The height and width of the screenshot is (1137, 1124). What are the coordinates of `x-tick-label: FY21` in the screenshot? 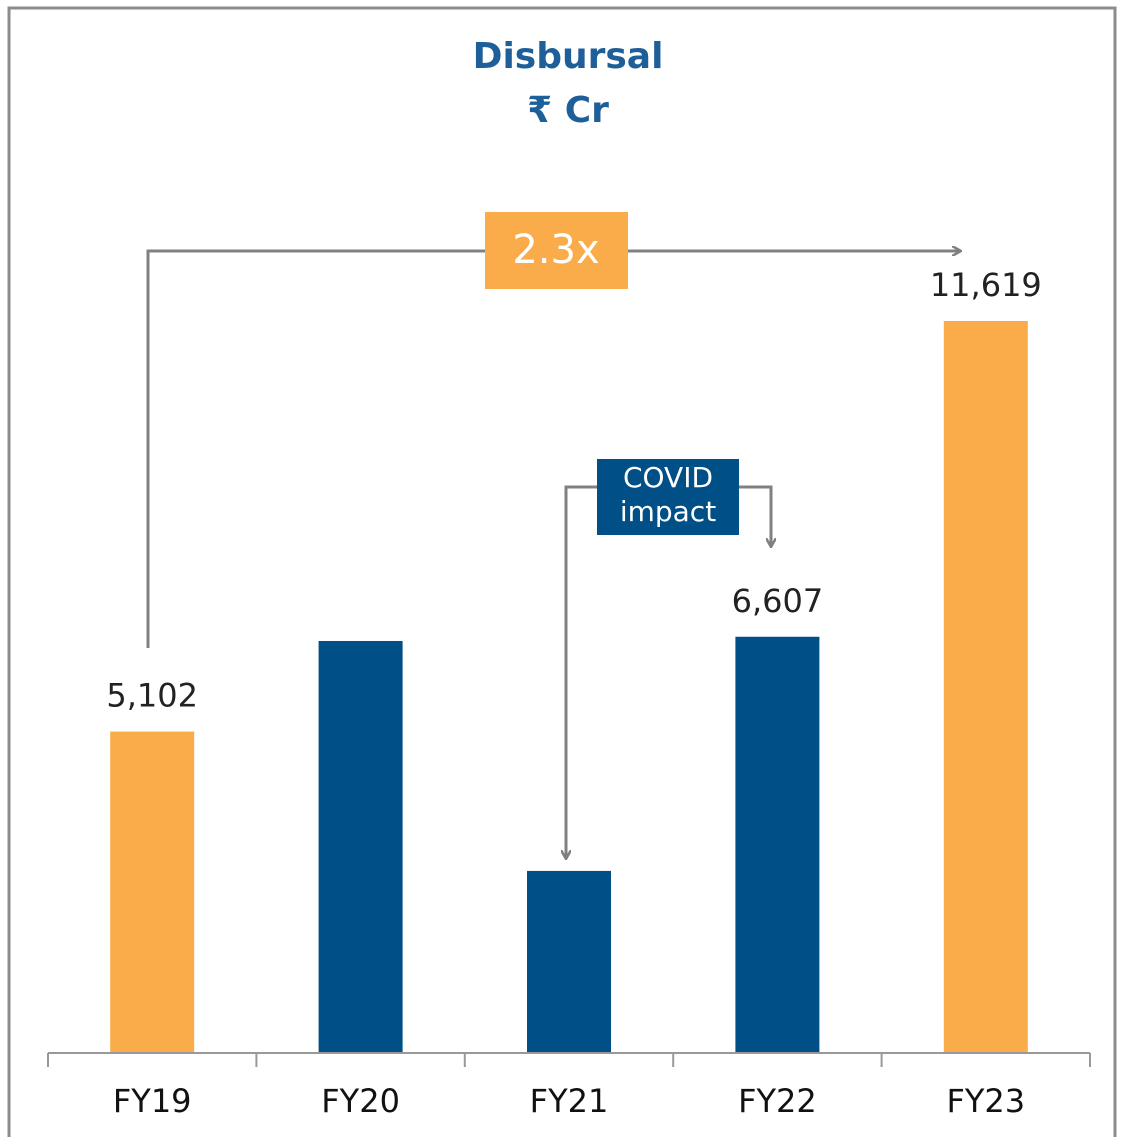 It's located at (569, 1101).